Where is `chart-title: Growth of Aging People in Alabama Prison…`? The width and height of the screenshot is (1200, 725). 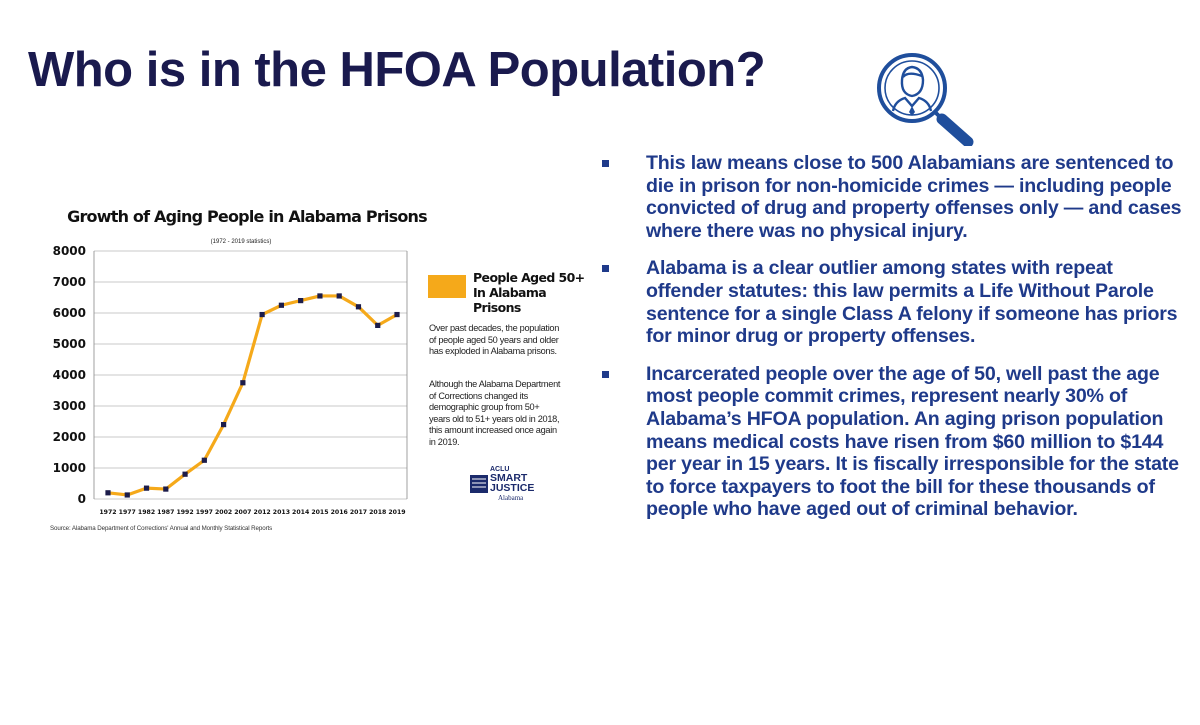 chart-title: Growth of Aging People in Alabama Prison… is located at coordinates (247, 216).